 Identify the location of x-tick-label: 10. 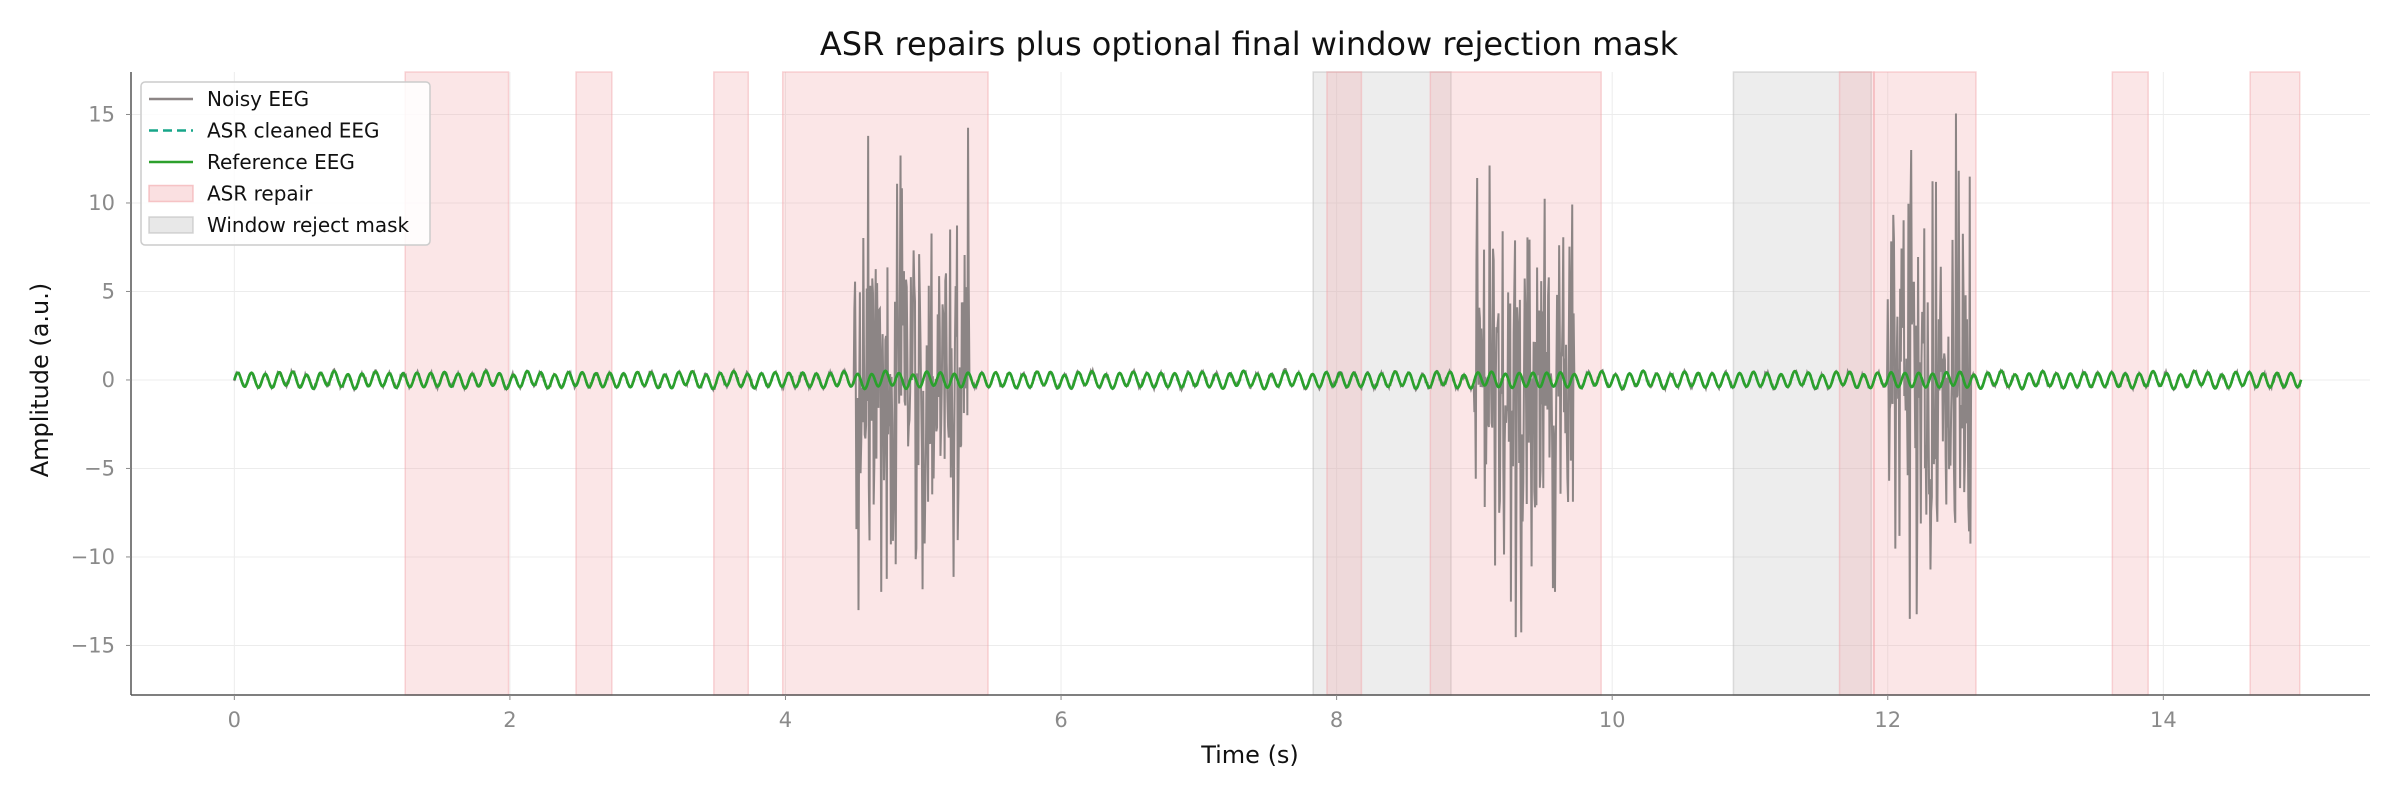
(1612, 720).